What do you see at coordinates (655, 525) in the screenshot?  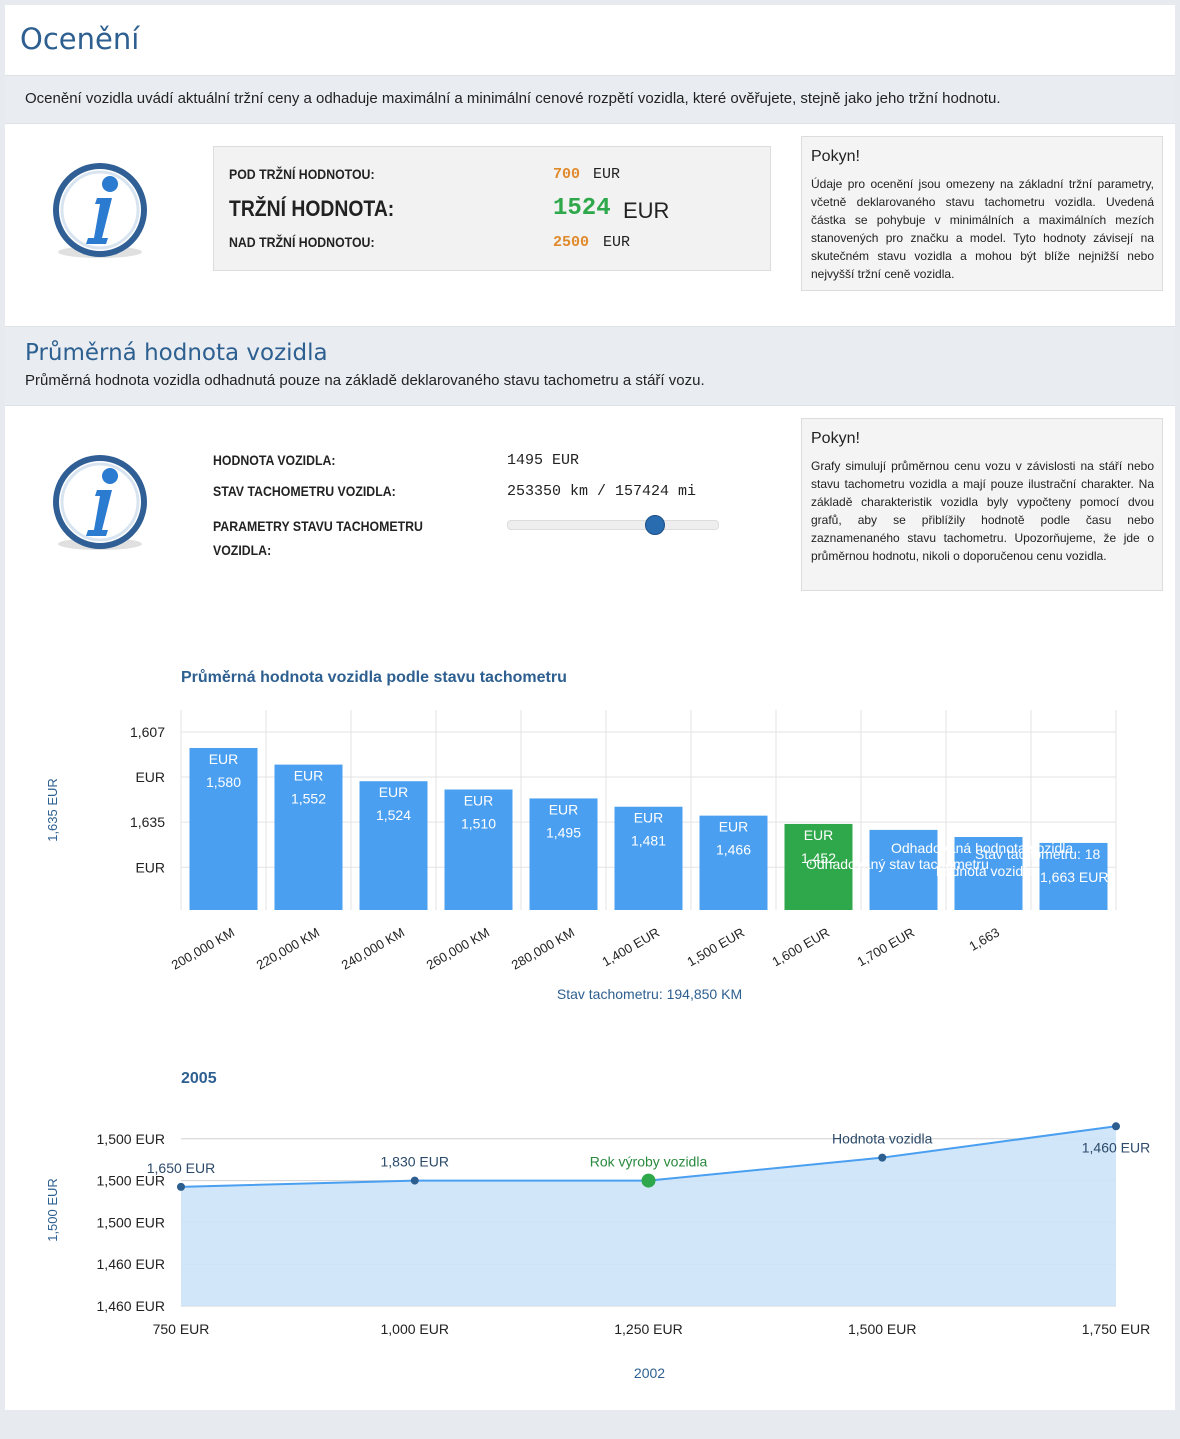 I see `slider-thumb` at bounding box center [655, 525].